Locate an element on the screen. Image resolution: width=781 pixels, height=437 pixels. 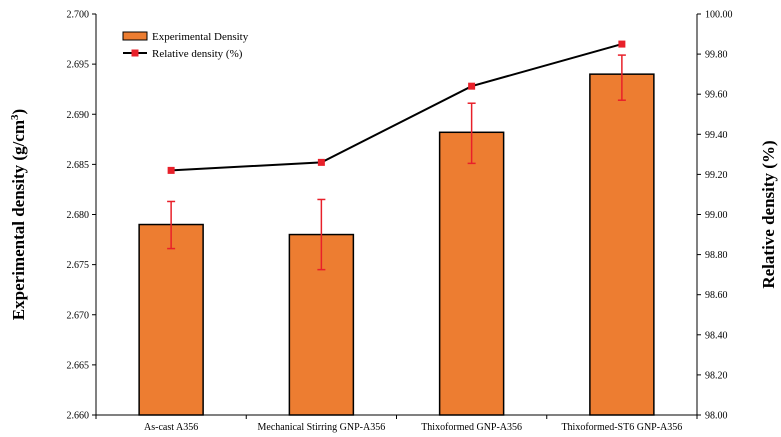
right-tick-label: 98.60 is located at coordinates (716, 295).